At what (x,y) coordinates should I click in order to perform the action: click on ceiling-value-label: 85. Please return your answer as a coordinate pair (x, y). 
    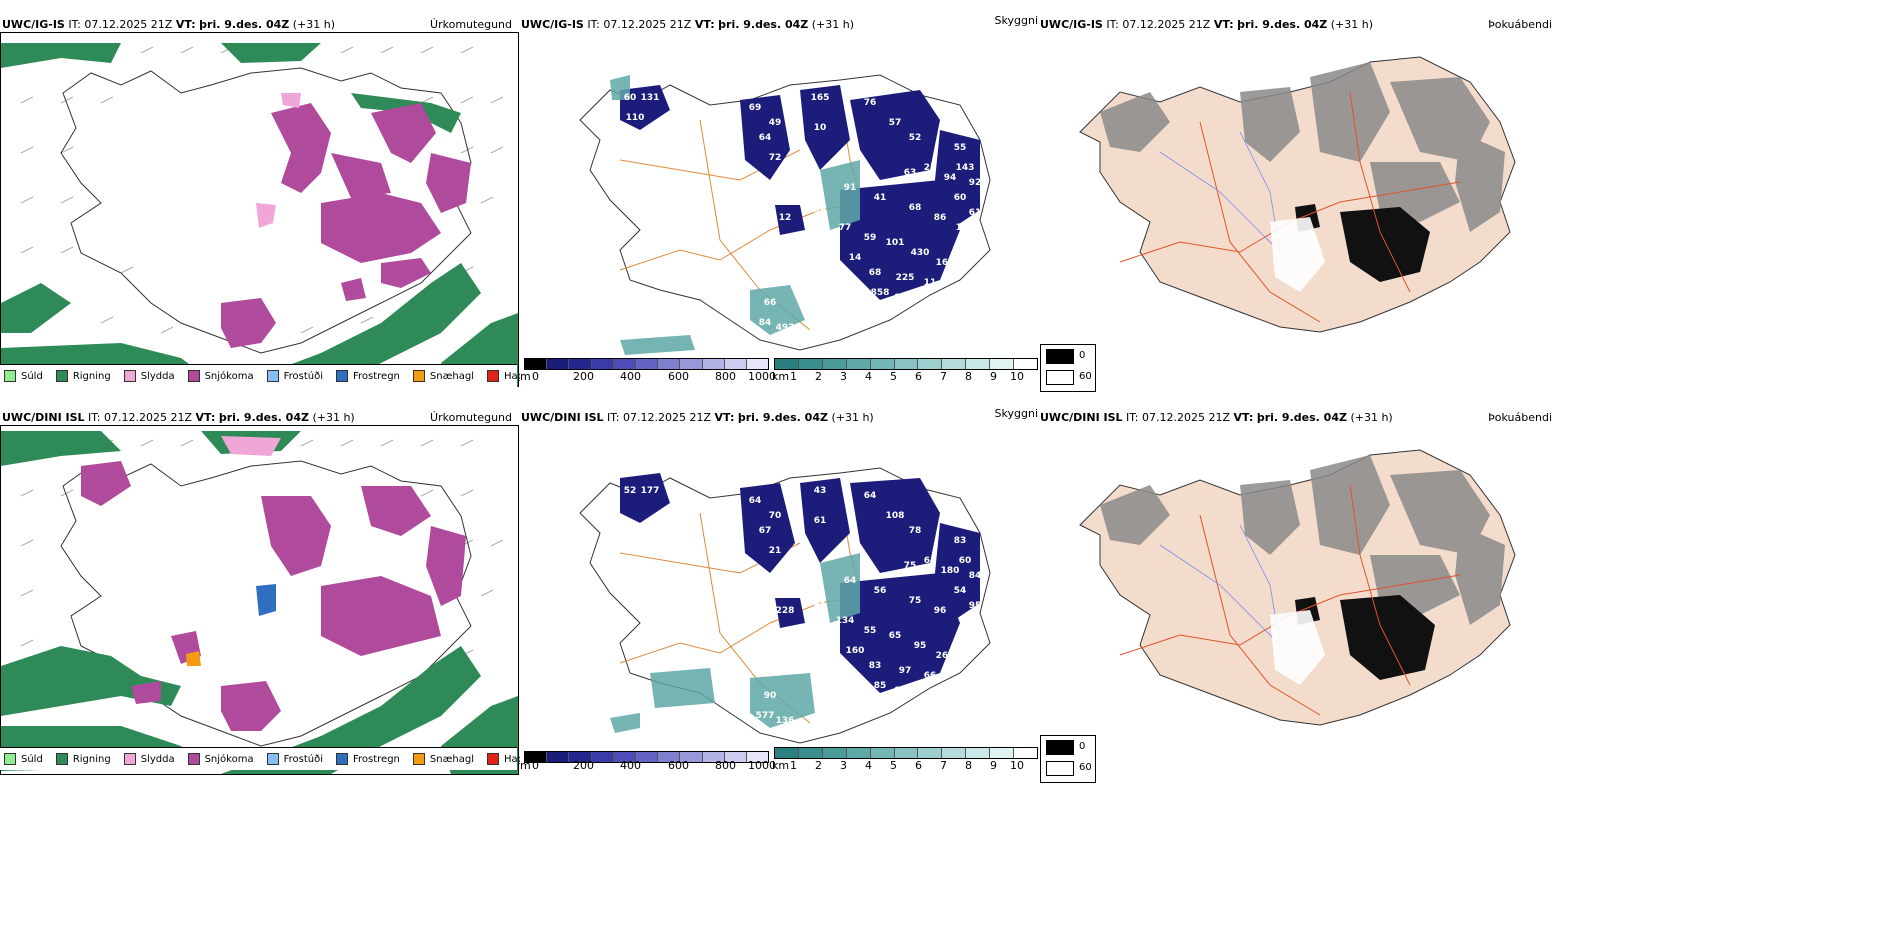
    Looking at the image, I should click on (880, 686).